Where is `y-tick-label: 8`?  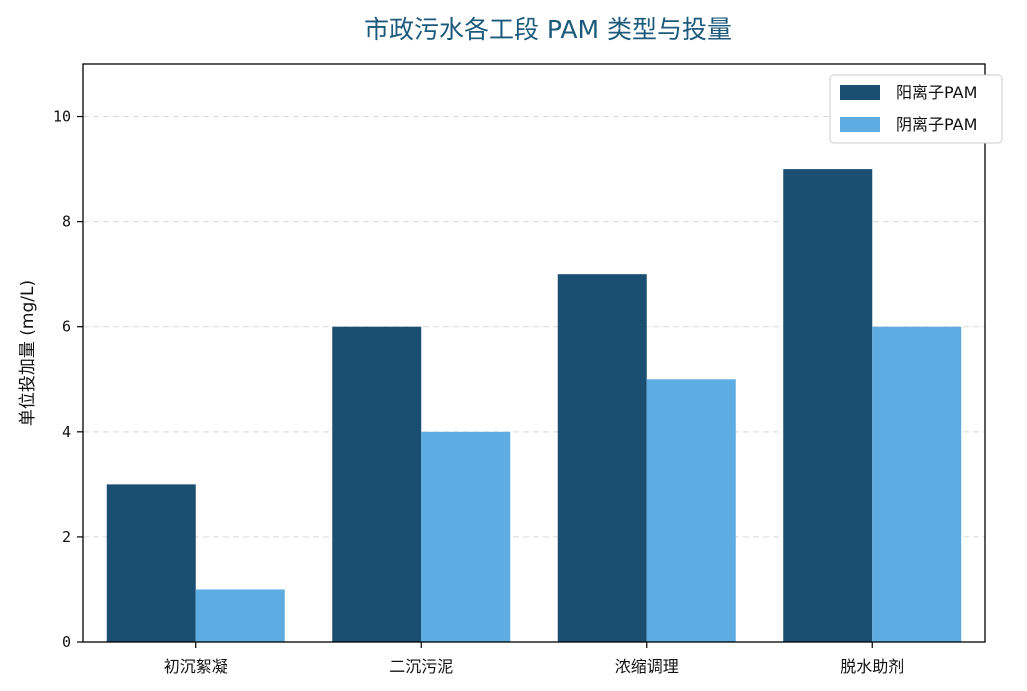 y-tick-label: 8 is located at coordinates (66, 222).